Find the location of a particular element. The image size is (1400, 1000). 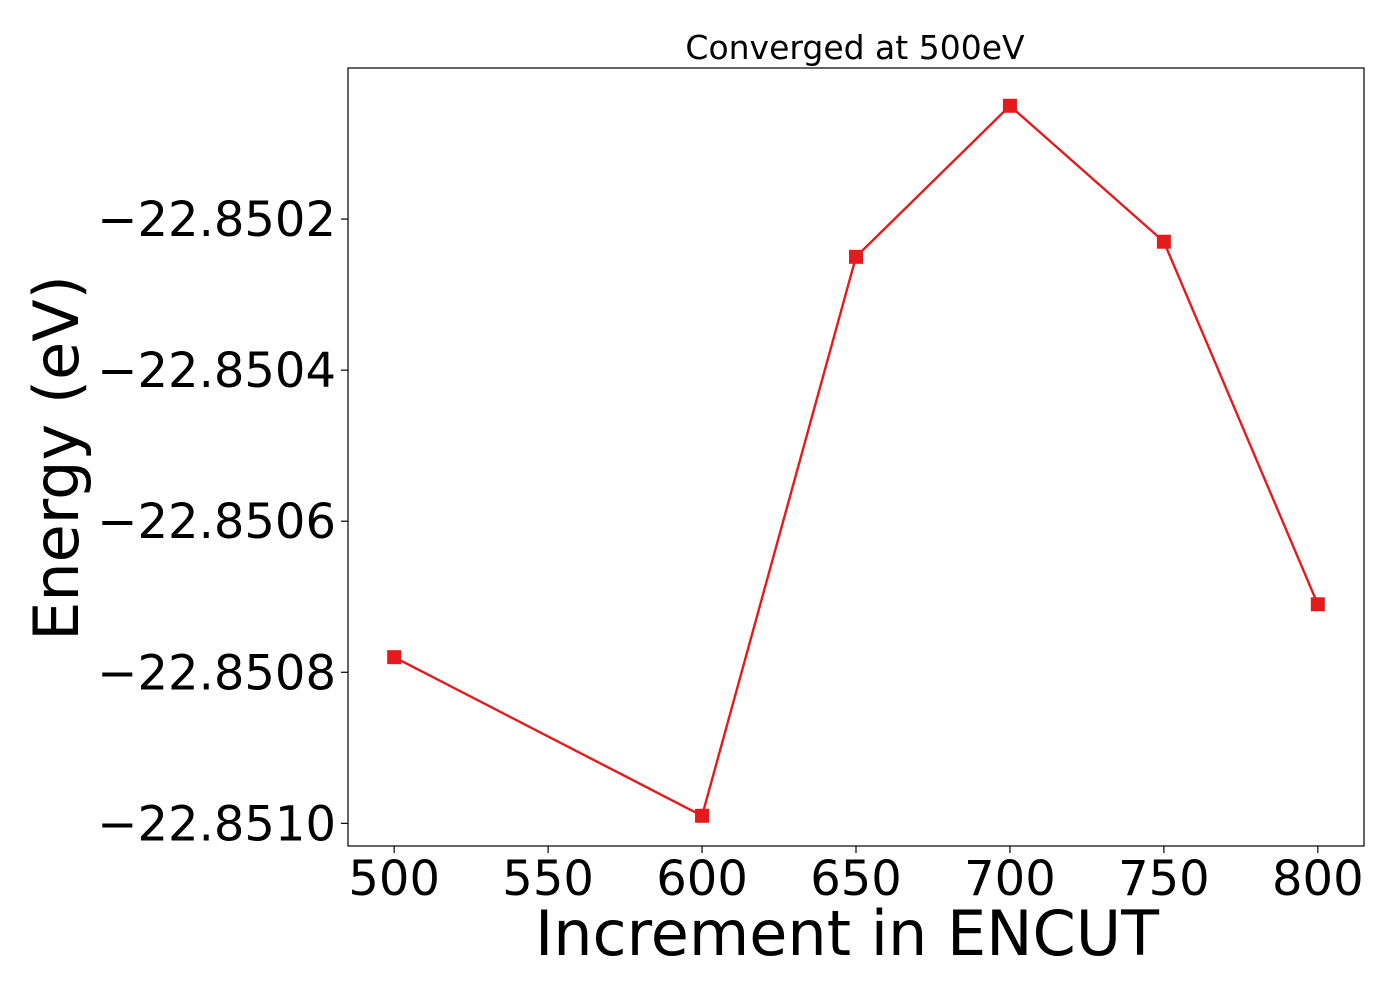

chart-title: Converged at 500eV is located at coordinates (855, 47).